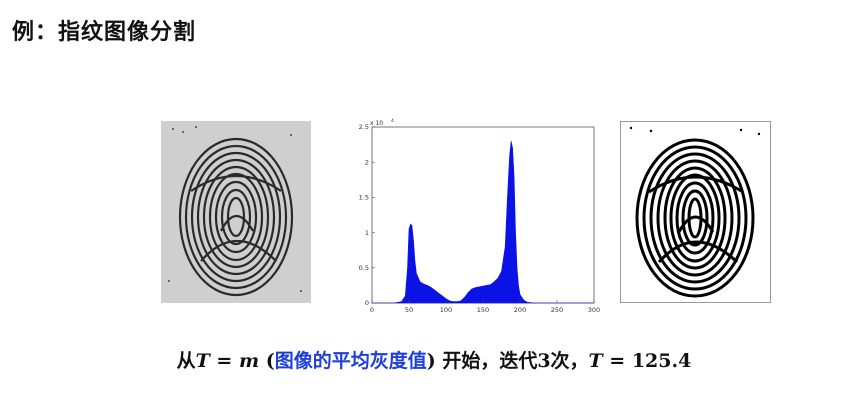 Image resolution: width=868 pixels, height=401 pixels. I want to click on y-tick-label: 1, so click(367, 233).